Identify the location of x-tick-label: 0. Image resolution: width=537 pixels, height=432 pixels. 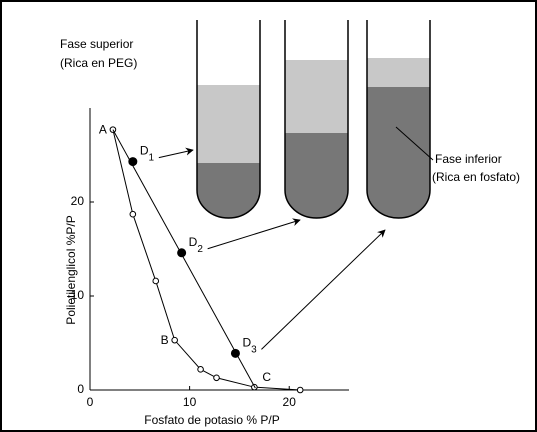
(90, 402).